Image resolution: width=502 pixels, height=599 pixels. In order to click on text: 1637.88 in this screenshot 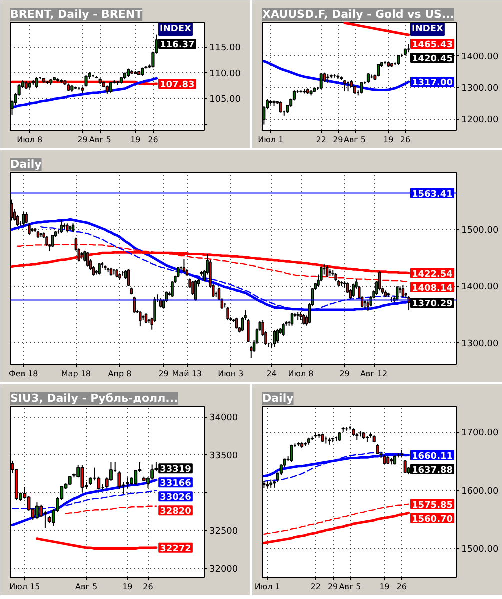, I will do `click(433, 471)`.